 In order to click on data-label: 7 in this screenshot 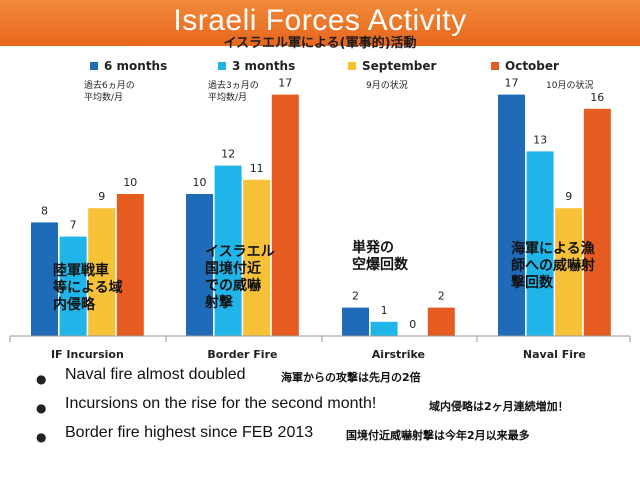, I will do `click(73, 225)`.